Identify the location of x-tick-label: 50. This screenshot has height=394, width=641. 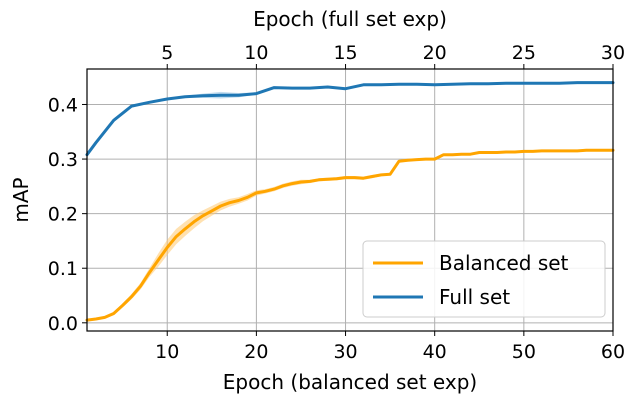
(524, 352).